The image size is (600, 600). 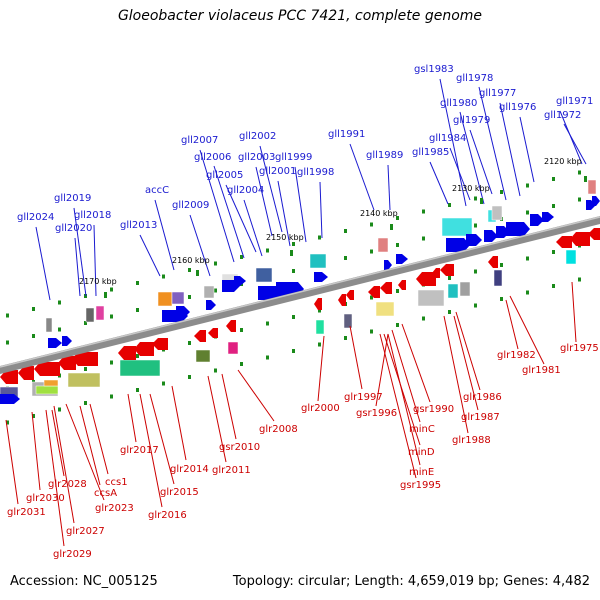 I want to click on bottom-gene-label: minC, so click(x=422, y=429).